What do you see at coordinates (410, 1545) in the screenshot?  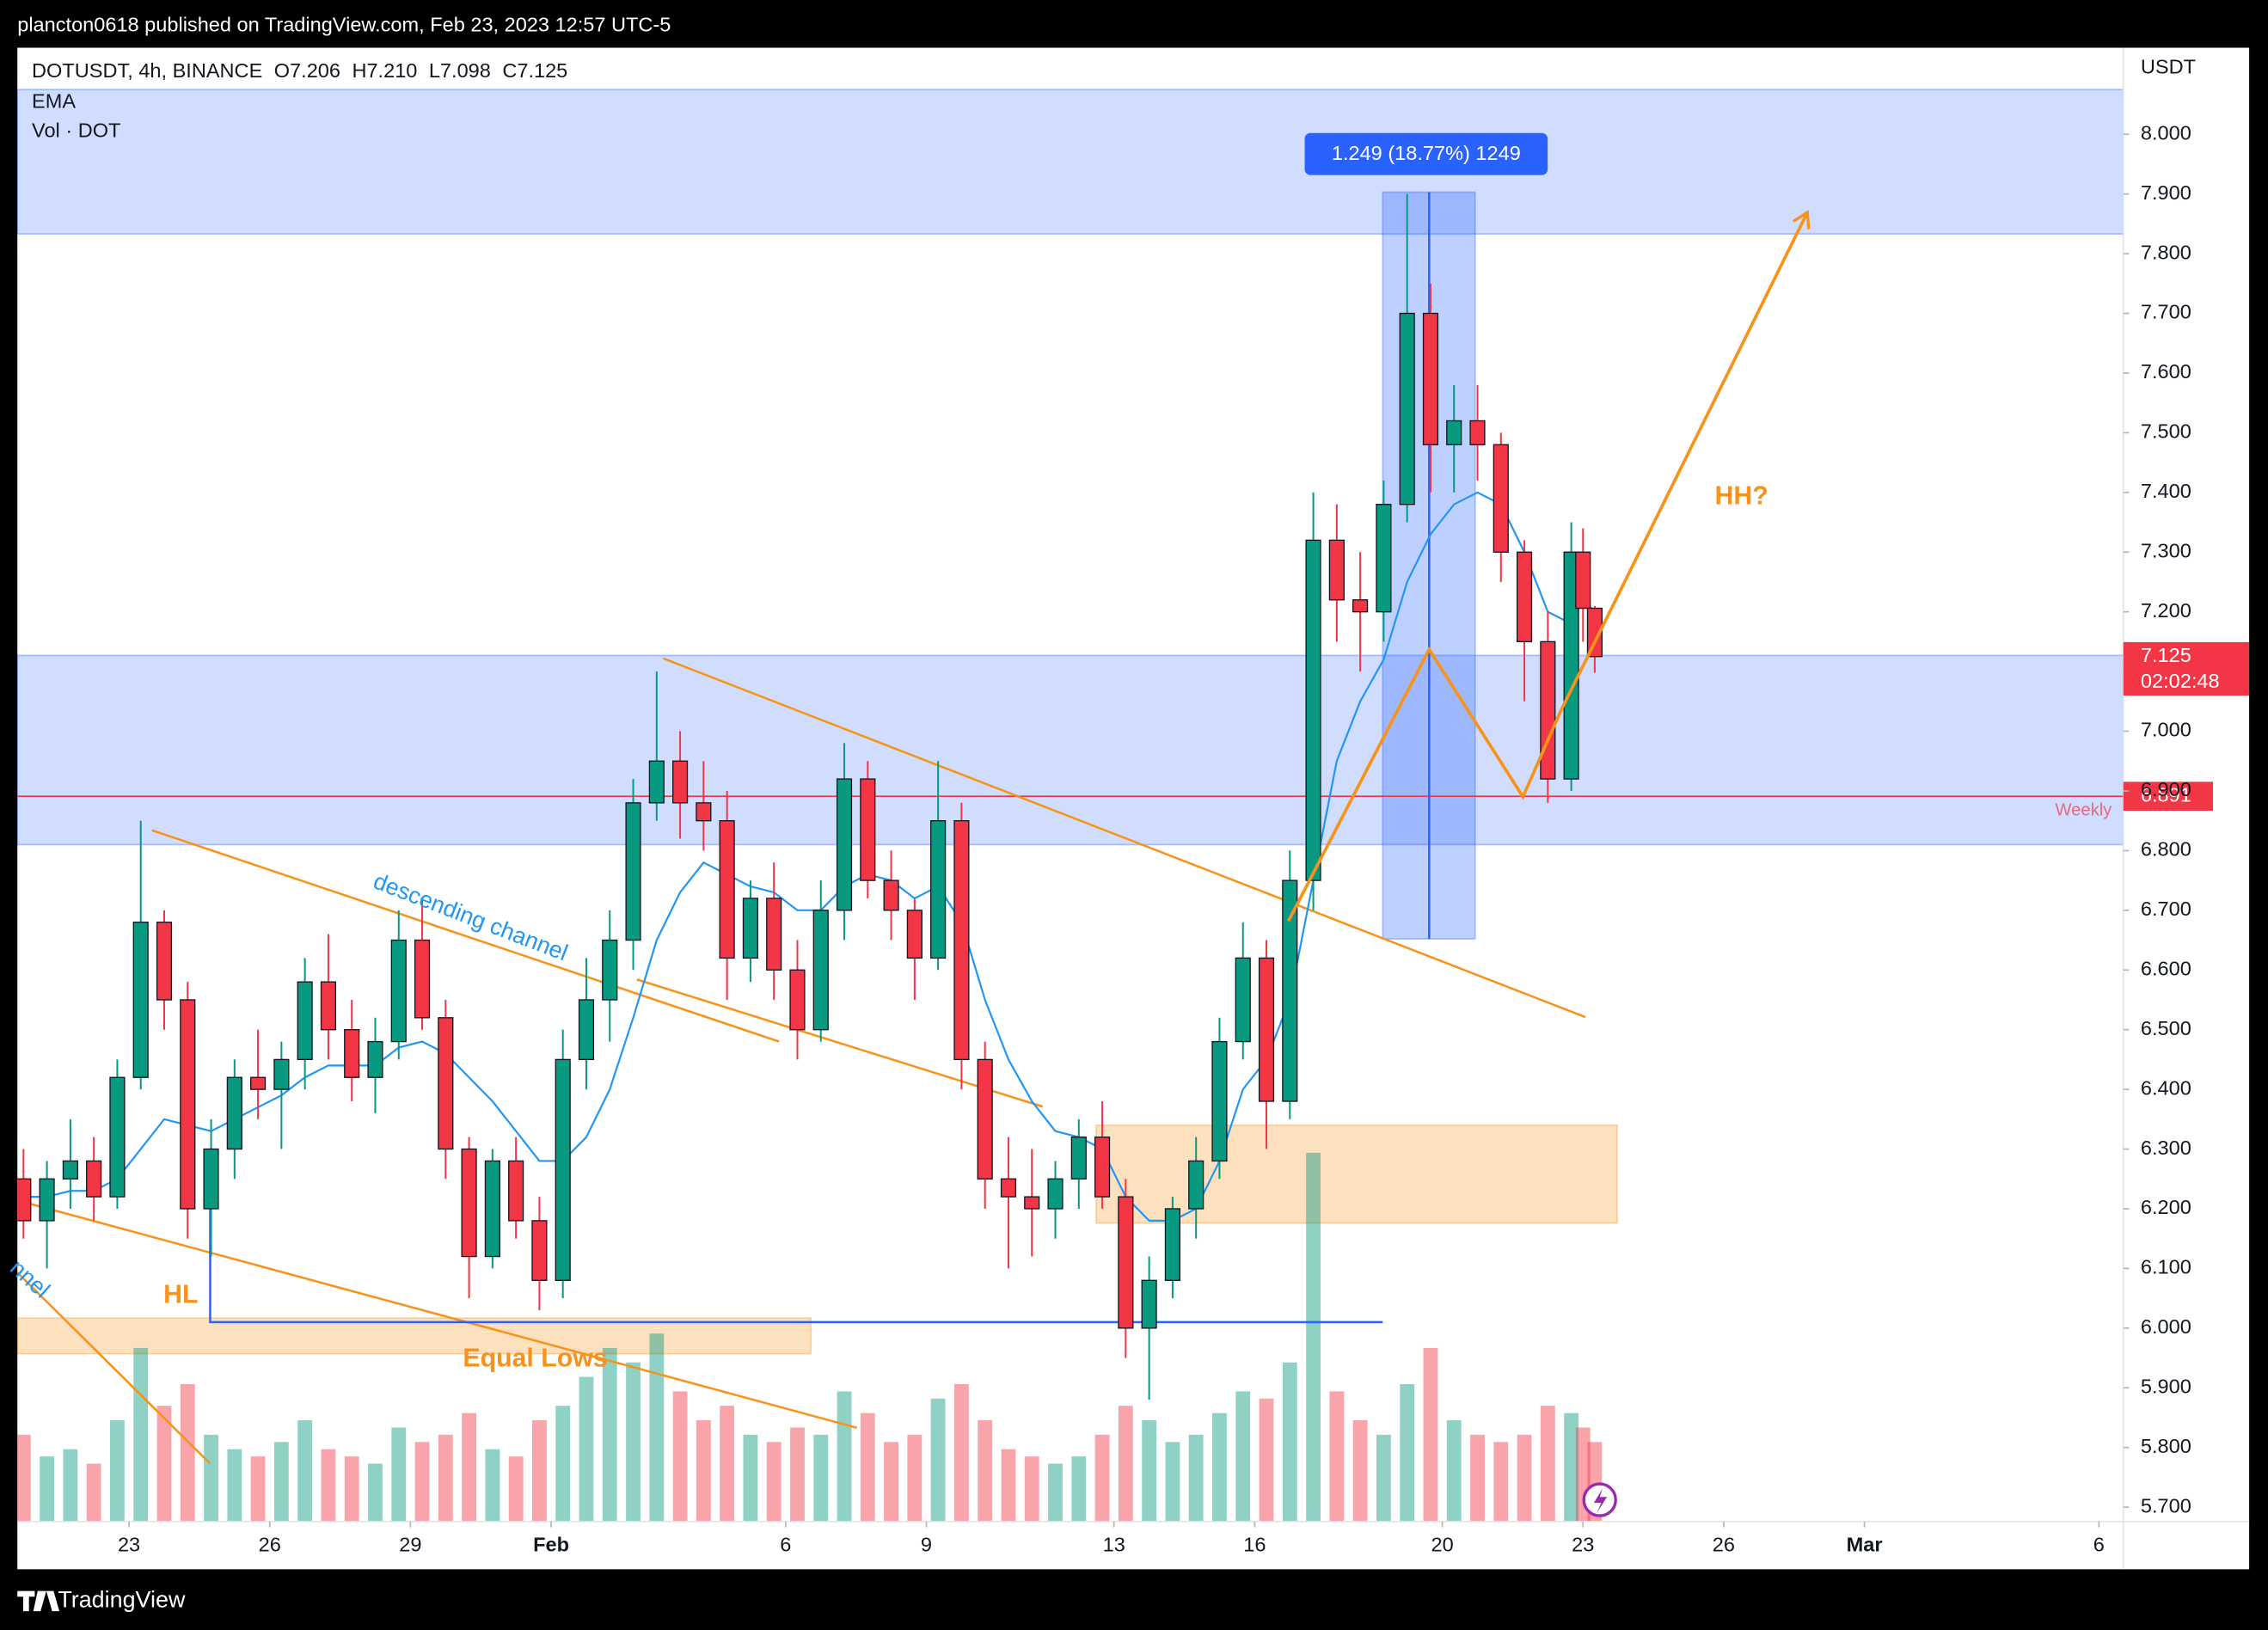 I see `x-tick-label: 29` at bounding box center [410, 1545].